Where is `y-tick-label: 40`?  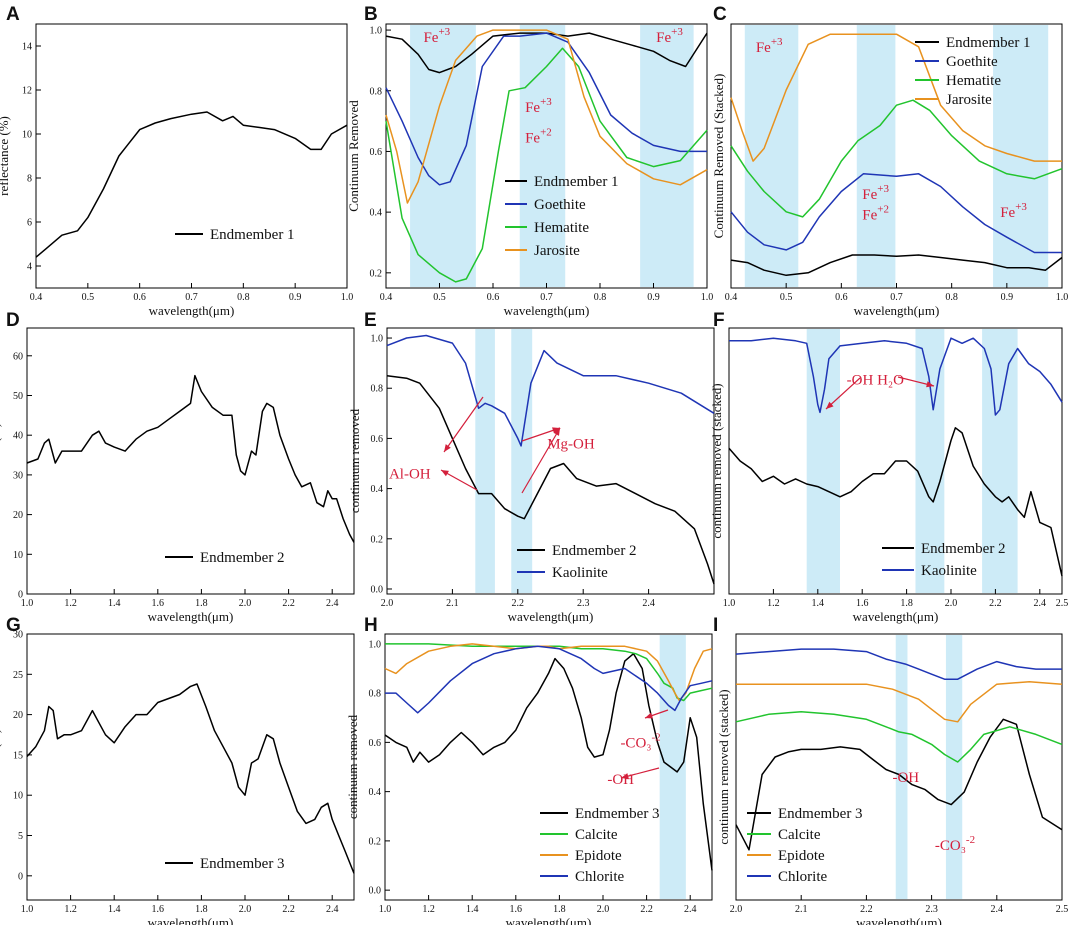
y-tick-label: 40 is located at coordinates (18, 436).